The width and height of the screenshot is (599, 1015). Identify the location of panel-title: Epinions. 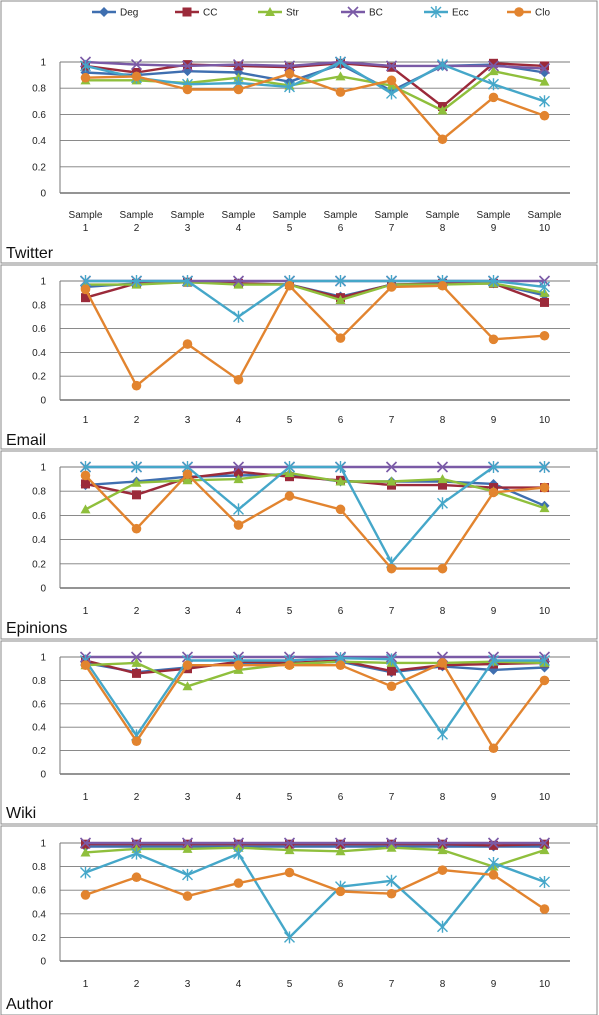
(36, 628).